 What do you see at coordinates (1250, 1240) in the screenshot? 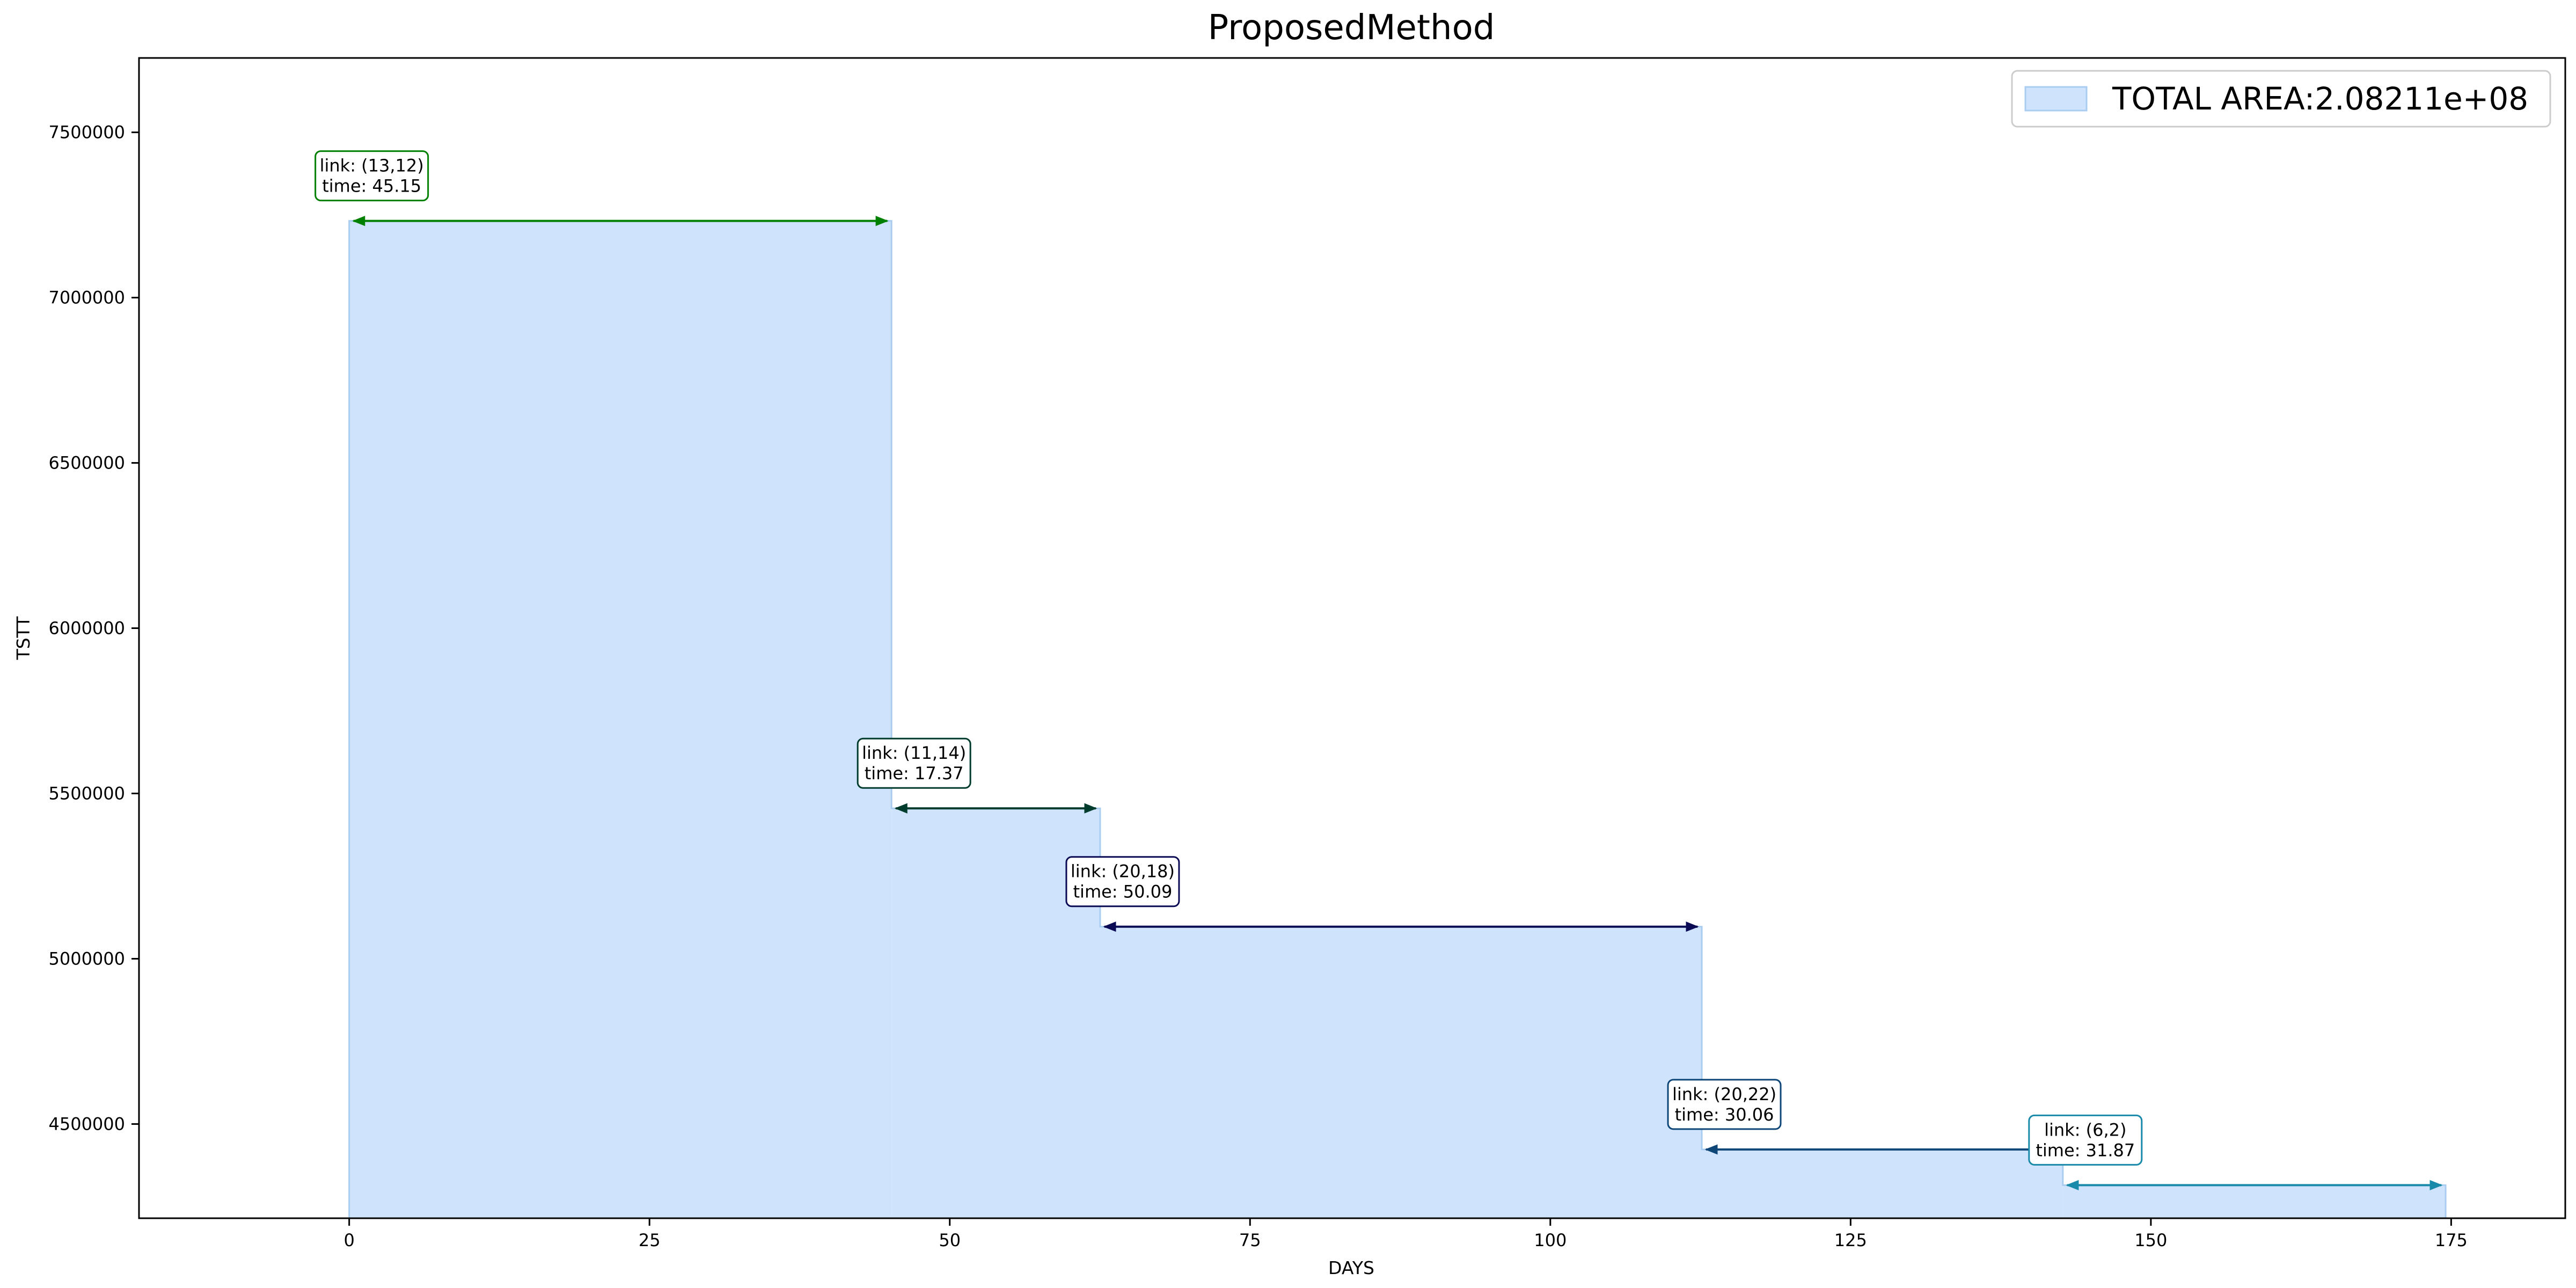
I see `x-tick-label: 75` at bounding box center [1250, 1240].